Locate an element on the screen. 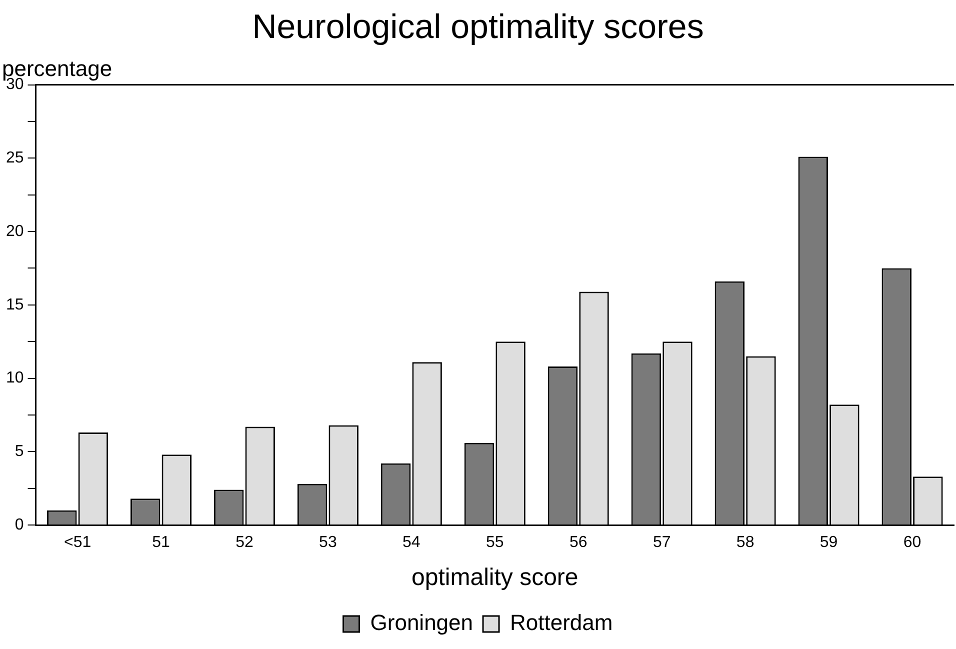 This screenshot has height=649, width=956. x-tick-label: 60 is located at coordinates (912, 543).